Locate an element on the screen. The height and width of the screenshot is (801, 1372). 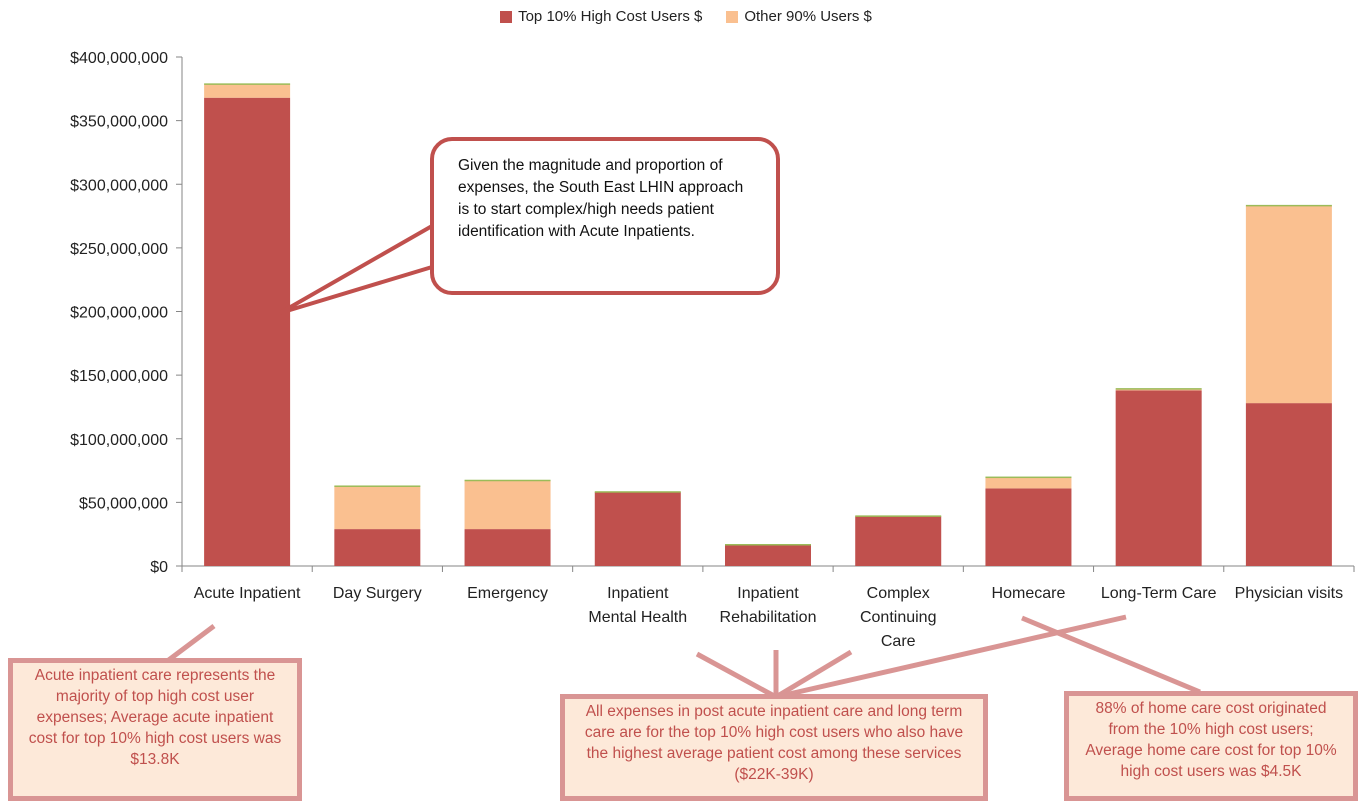
x-tick-label: Emergency is located at coordinates (507, 593).